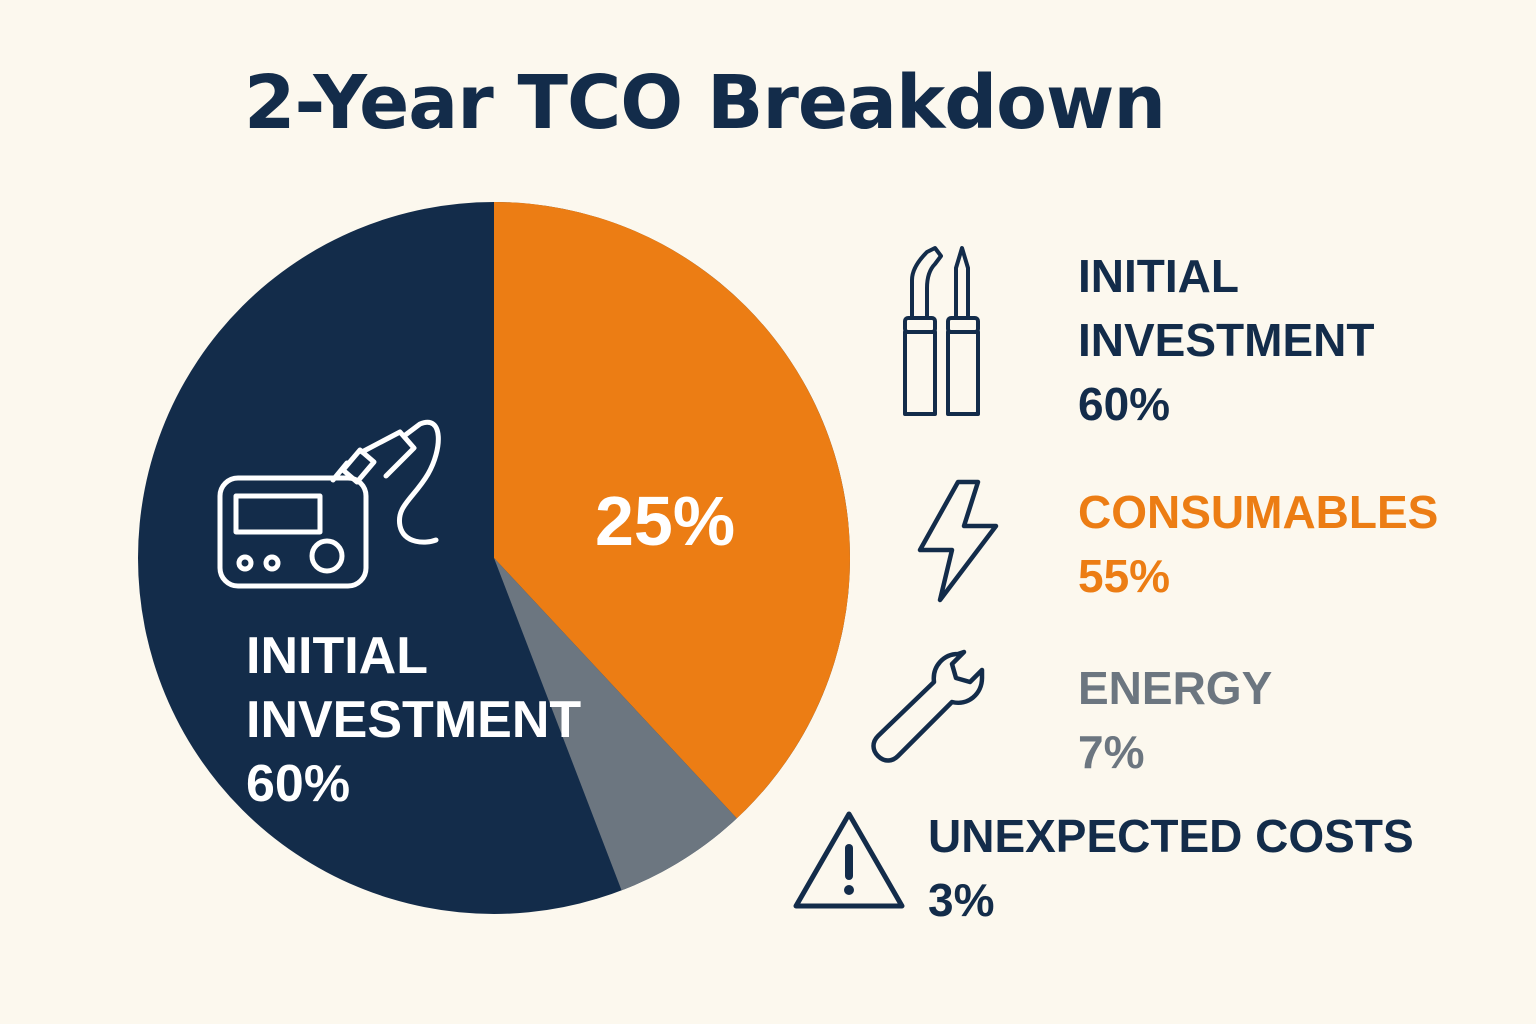 The width and height of the screenshot is (1536, 1024). I want to click on warning-triangle-icon, so click(849, 860).